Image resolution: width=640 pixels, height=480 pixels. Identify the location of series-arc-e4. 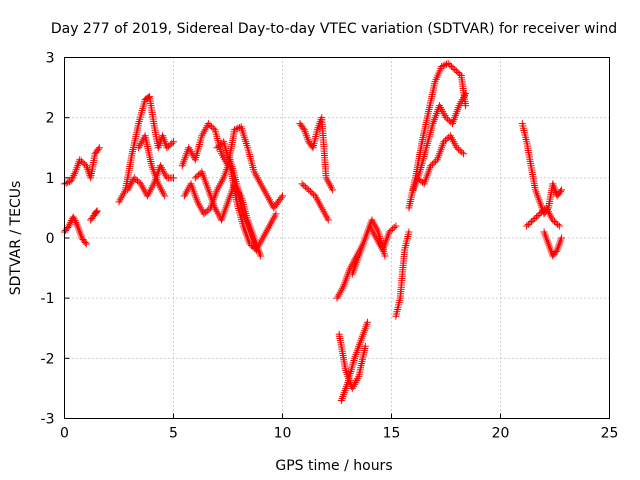
(368, 247).